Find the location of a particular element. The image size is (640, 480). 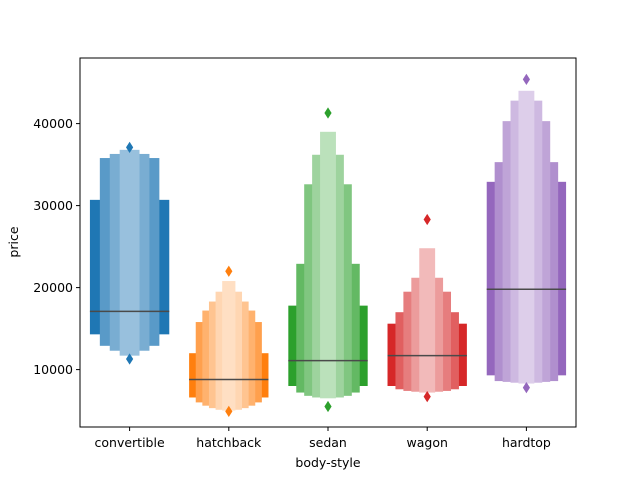

y-tick-label: 20000 is located at coordinates (53, 287).